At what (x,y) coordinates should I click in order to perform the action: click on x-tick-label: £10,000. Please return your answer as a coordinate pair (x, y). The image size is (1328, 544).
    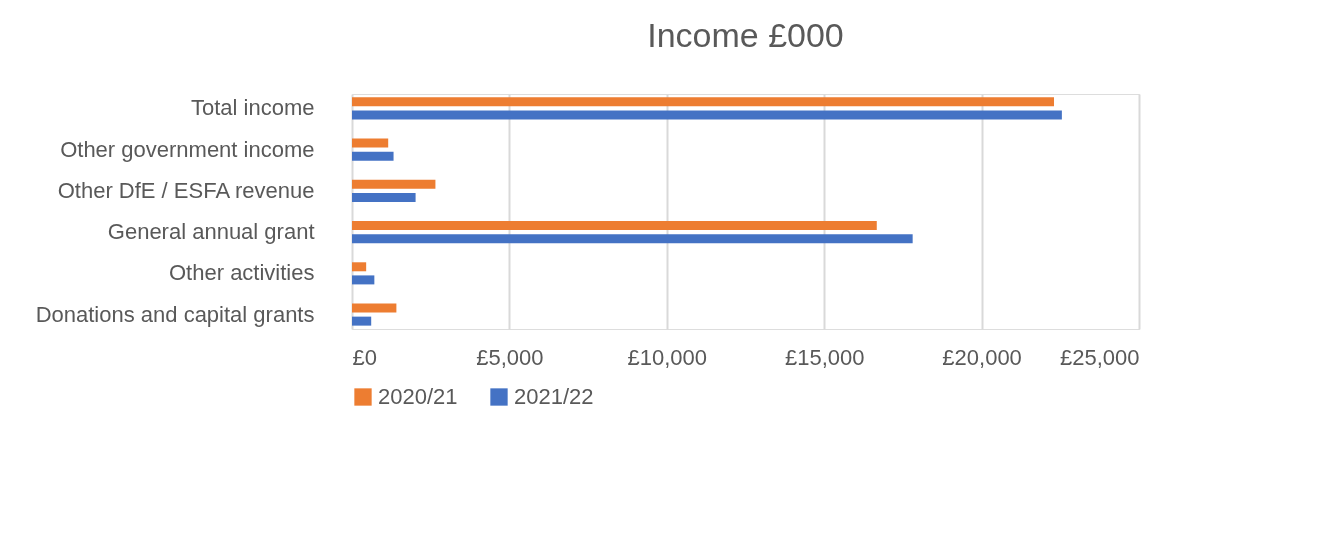
    Looking at the image, I should click on (667, 357).